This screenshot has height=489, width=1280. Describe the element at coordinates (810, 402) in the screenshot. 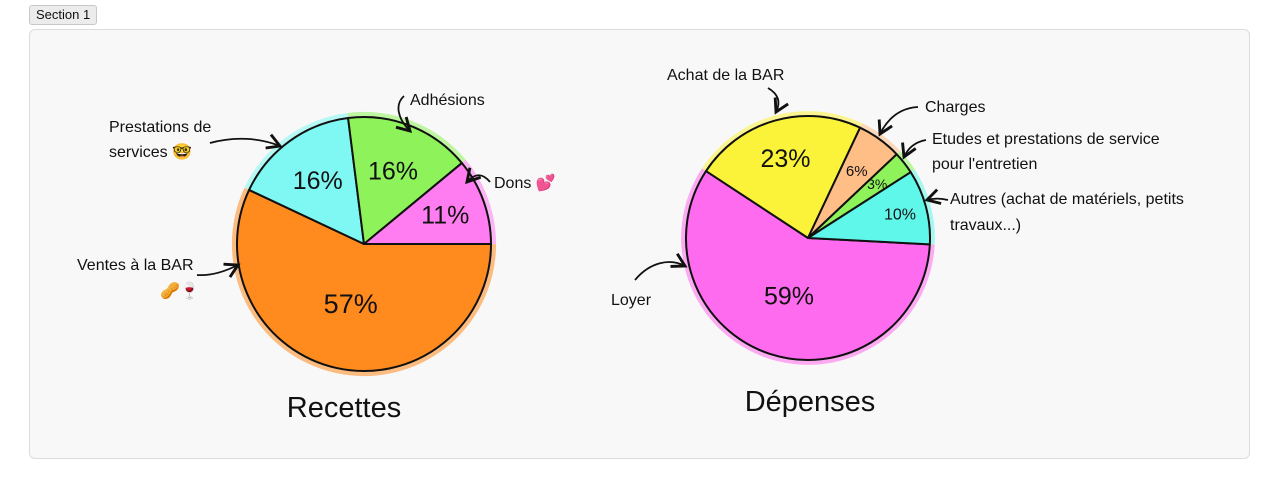

I see `chart-title-depenses: Dépenses` at that location.